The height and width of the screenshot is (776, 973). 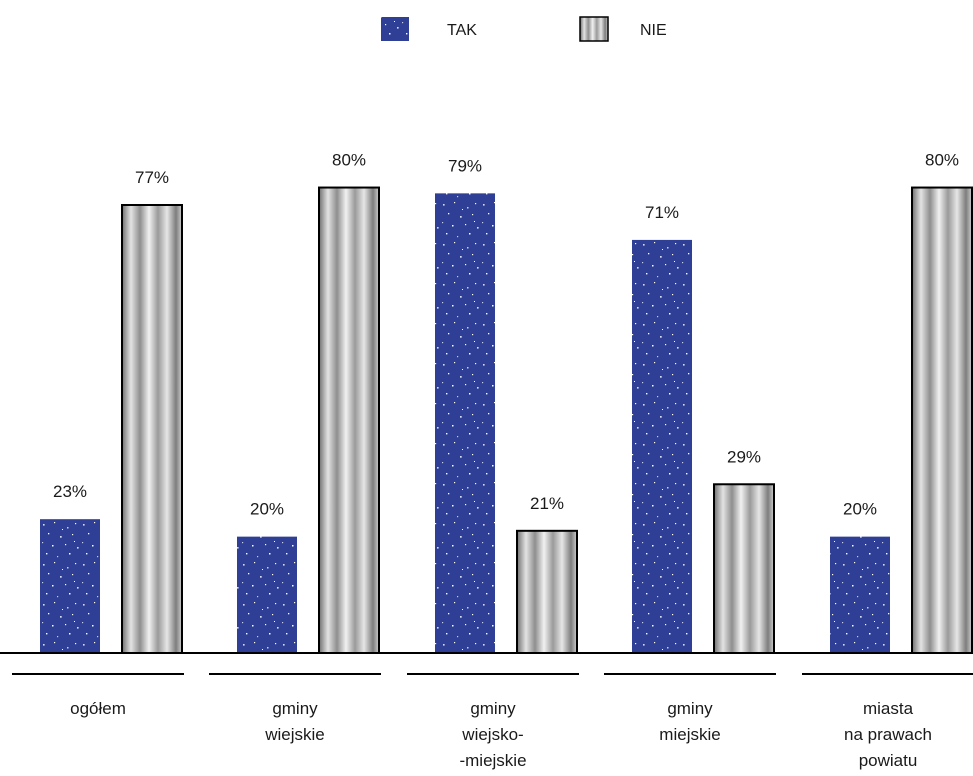 I want to click on category-label-1-line-0: gminy, so click(x=295, y=708).